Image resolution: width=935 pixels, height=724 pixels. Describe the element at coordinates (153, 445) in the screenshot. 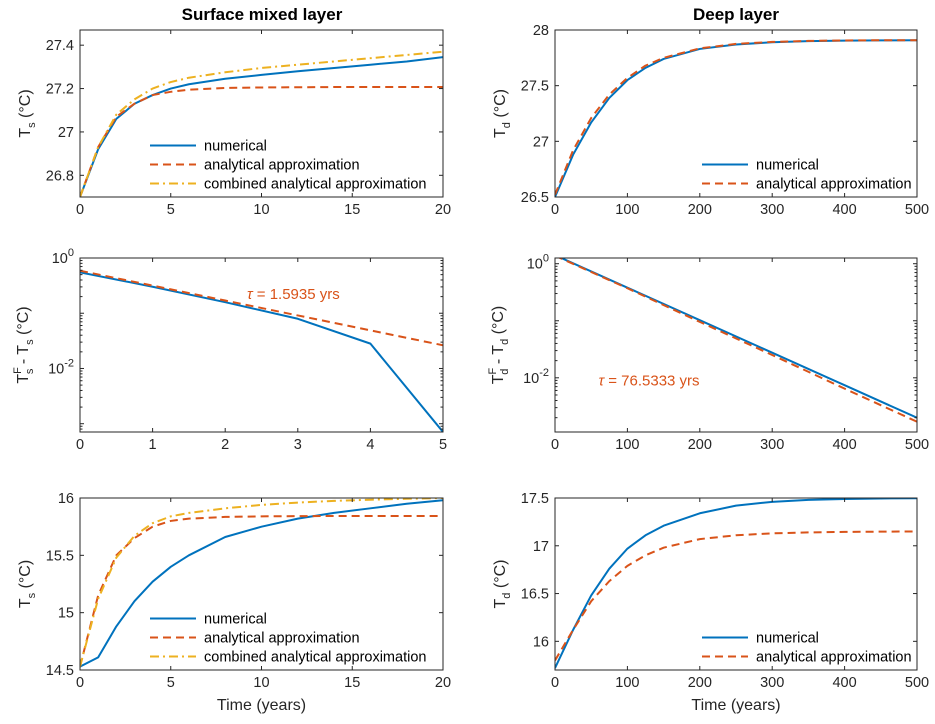

I see `x-tick-label: 1` at that location.